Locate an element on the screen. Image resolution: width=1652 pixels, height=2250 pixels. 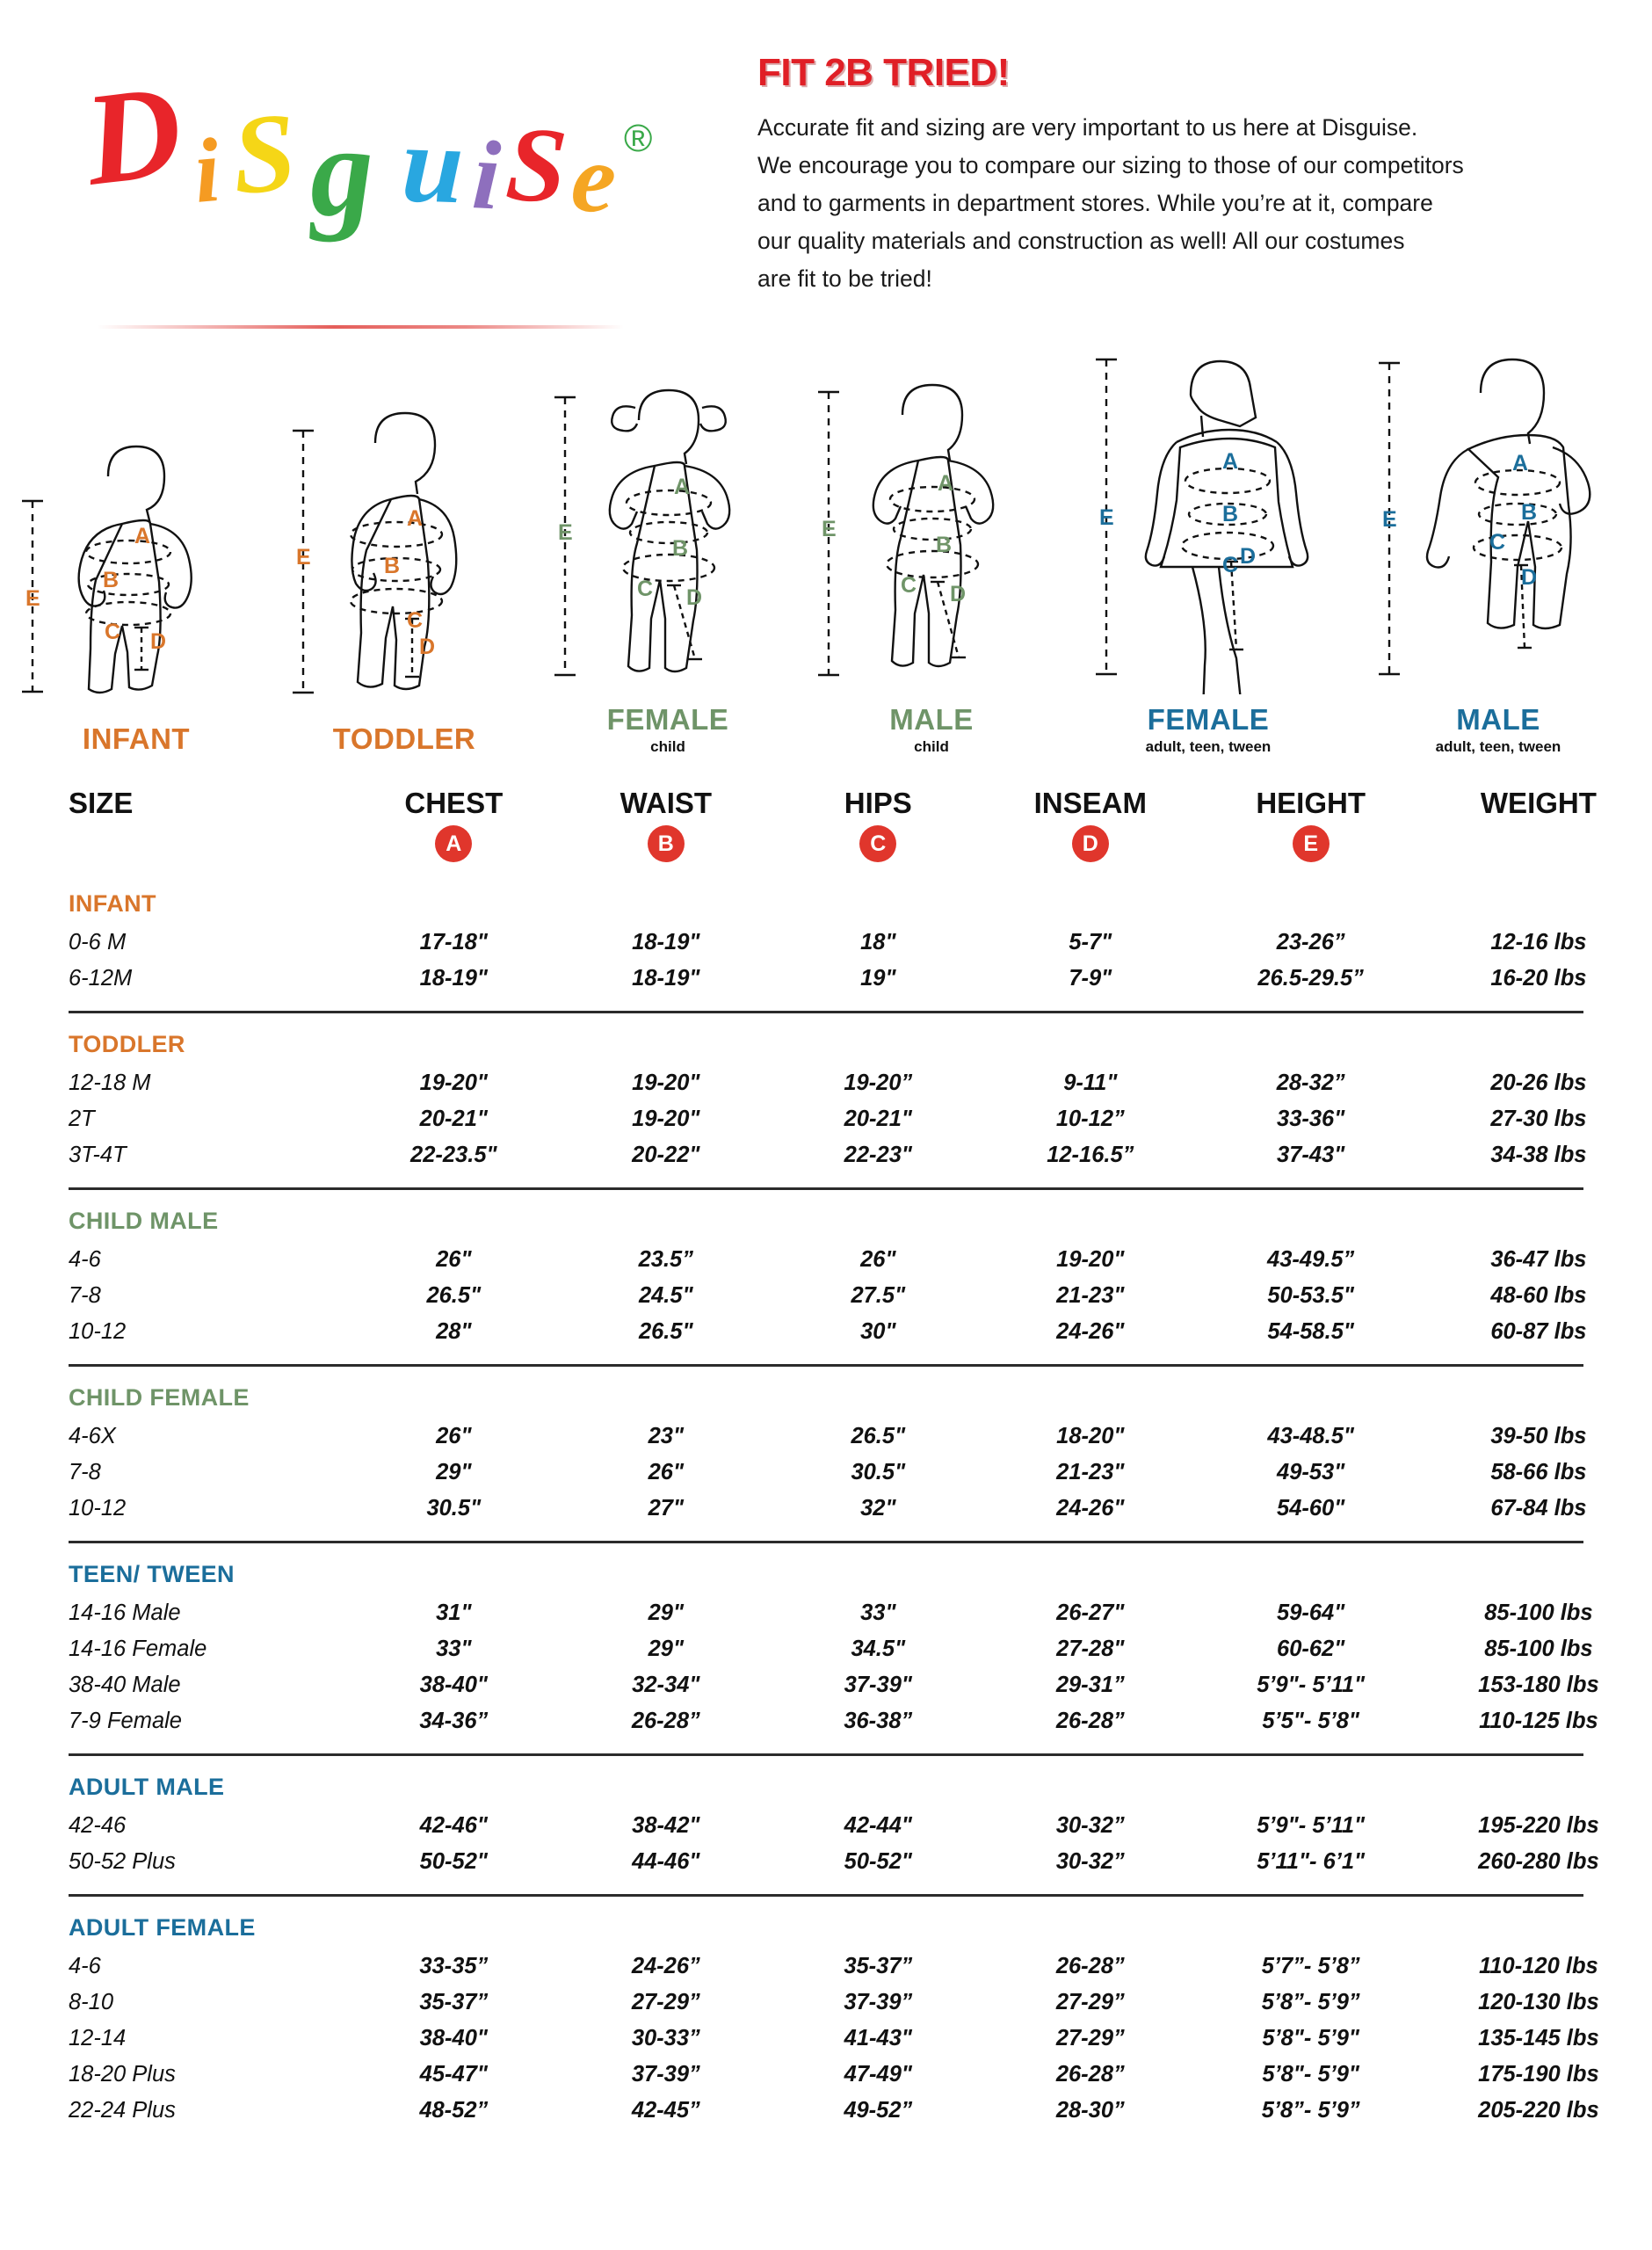
figure-toddler: E A B C D TODDLER is located at coordinates (404, 576).